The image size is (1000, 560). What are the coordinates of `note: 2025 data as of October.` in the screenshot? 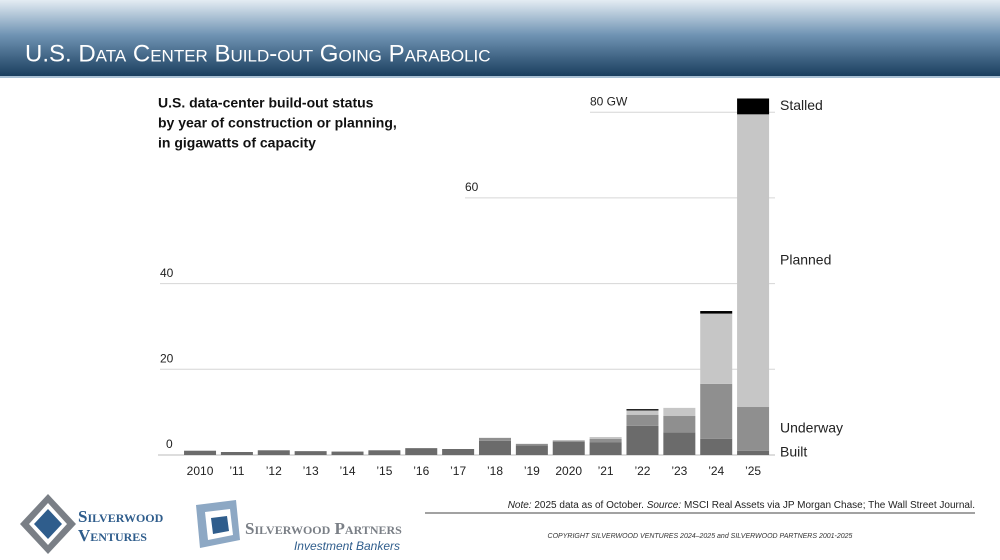 It's located at (589, 505).